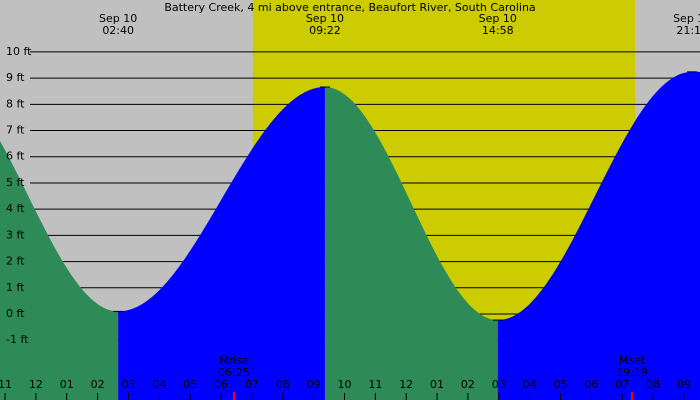 The width and height of the screenshot is (700, 400). What do you see at coordinates (15, 261) in the screenshot?
I see `y-tick-label: 2 ft` at bounding box center [15, 261].